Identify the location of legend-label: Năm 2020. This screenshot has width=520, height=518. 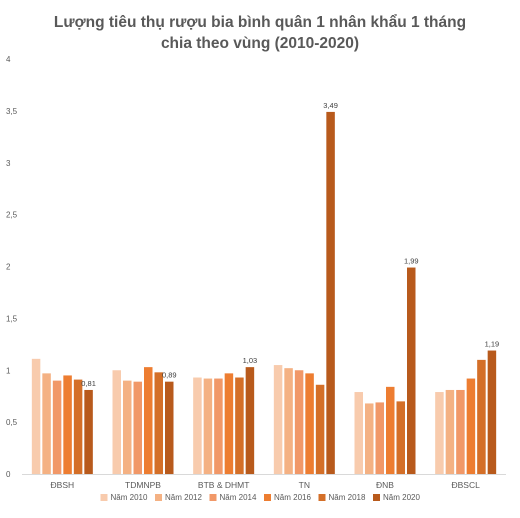
(401, 497).